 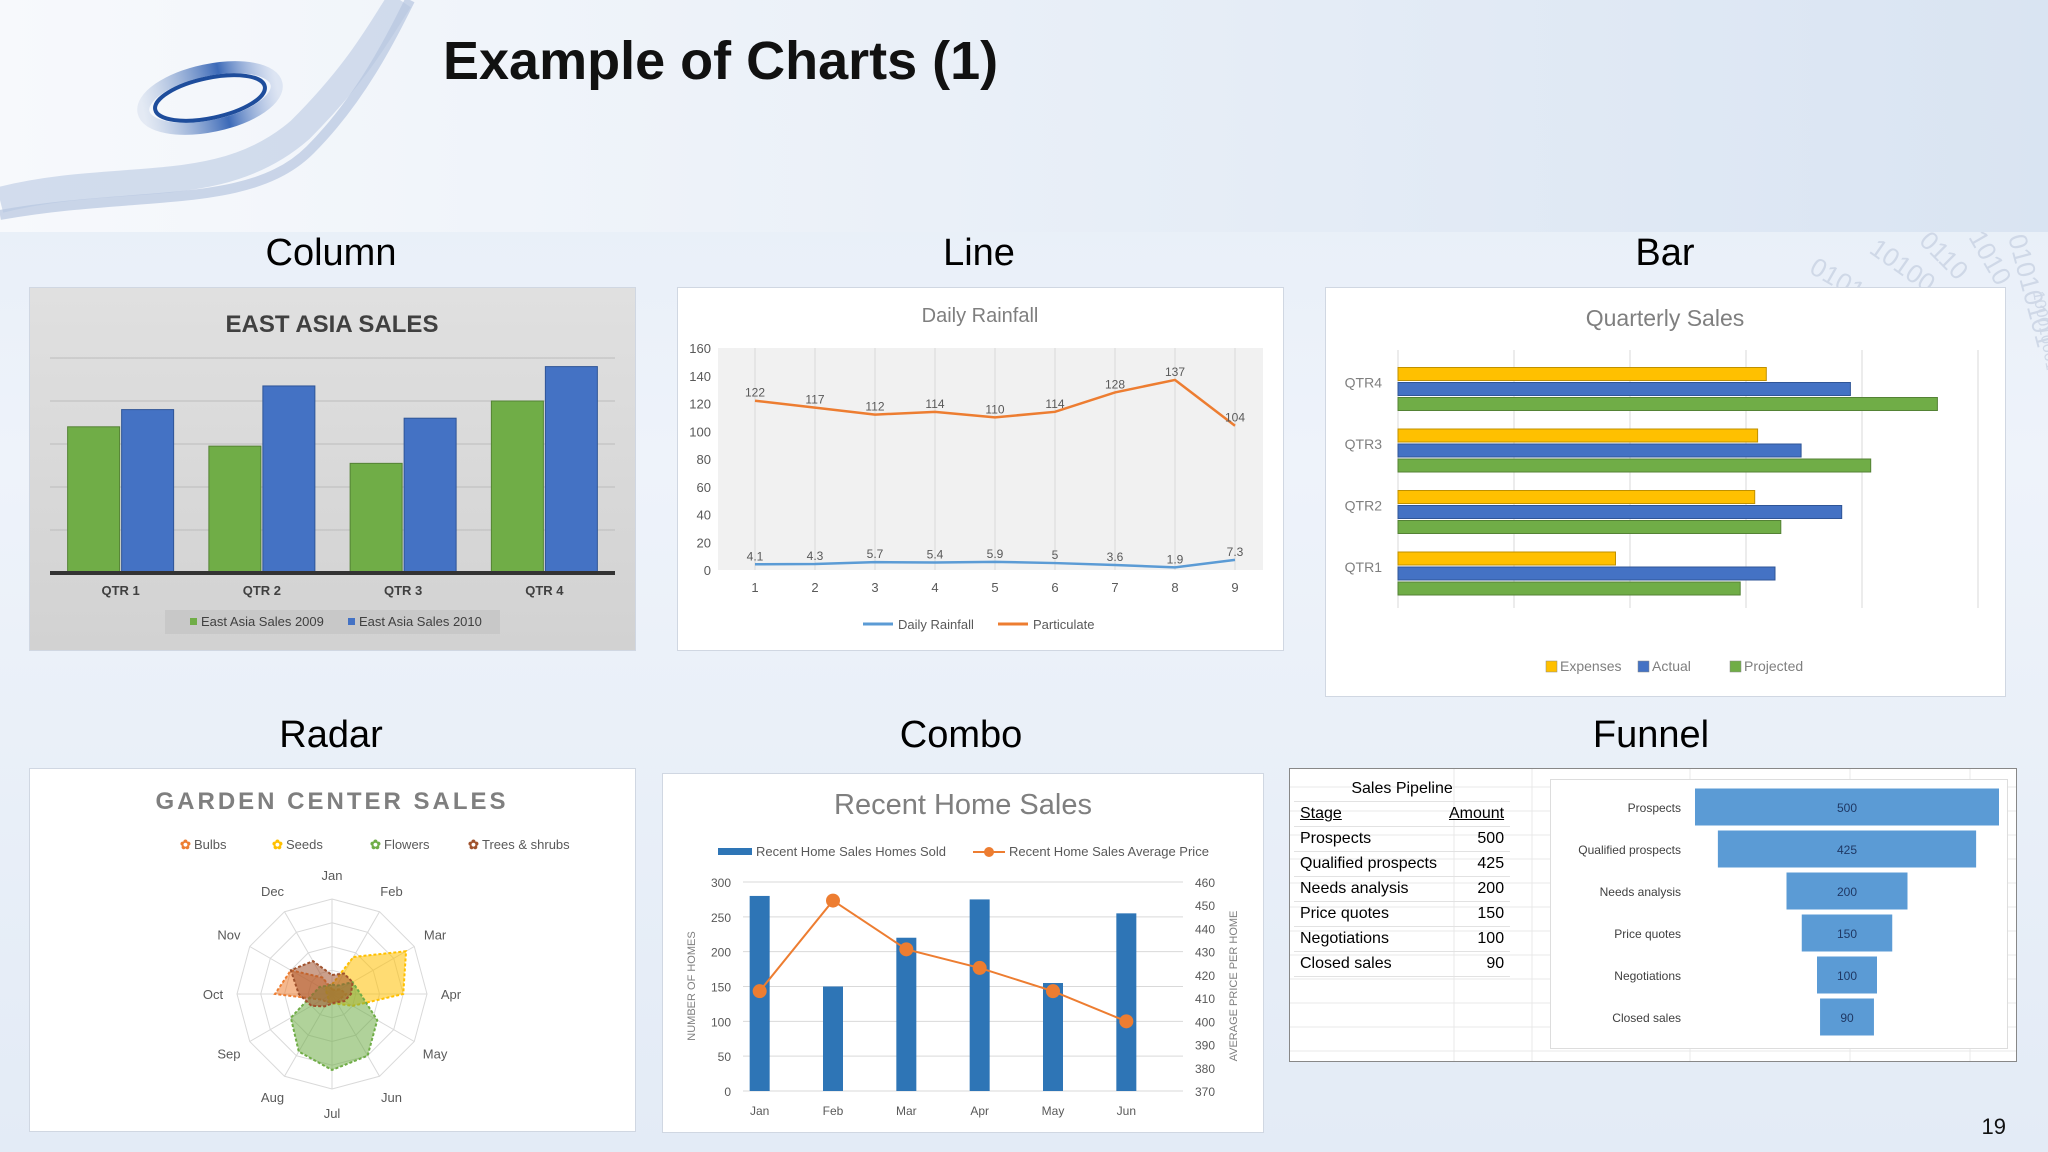 I want to click on series-line, so click(x=942, y=961).